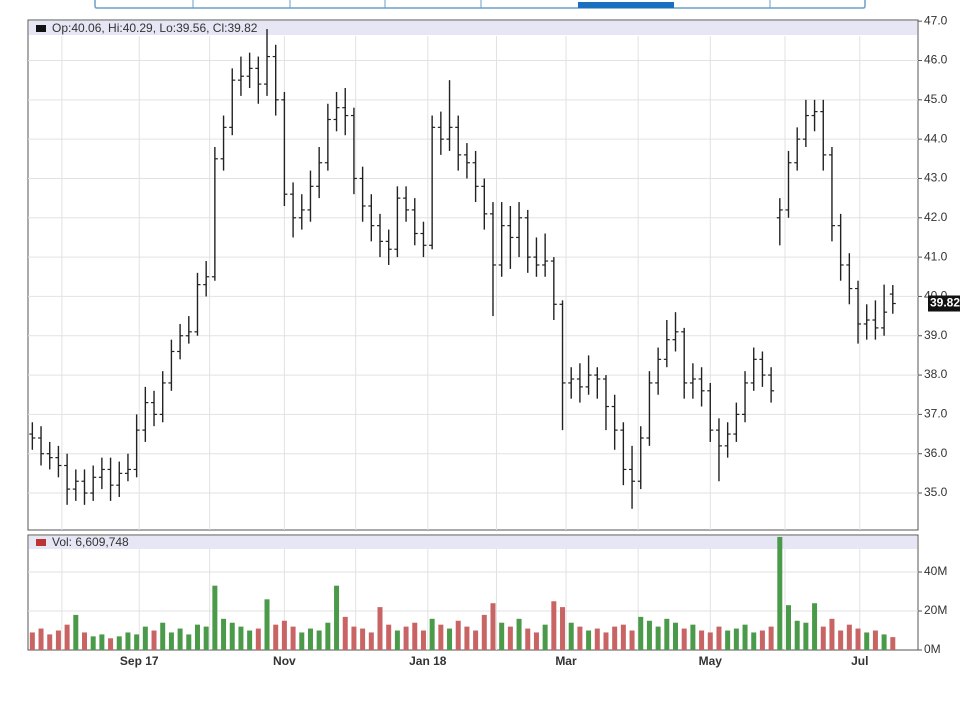 This screenshot has height=720, width=960. What do you see at coordinates (859, 661) in the screenshot?
I see `x-tick-label: Jul` at bounding box center [859, 661].